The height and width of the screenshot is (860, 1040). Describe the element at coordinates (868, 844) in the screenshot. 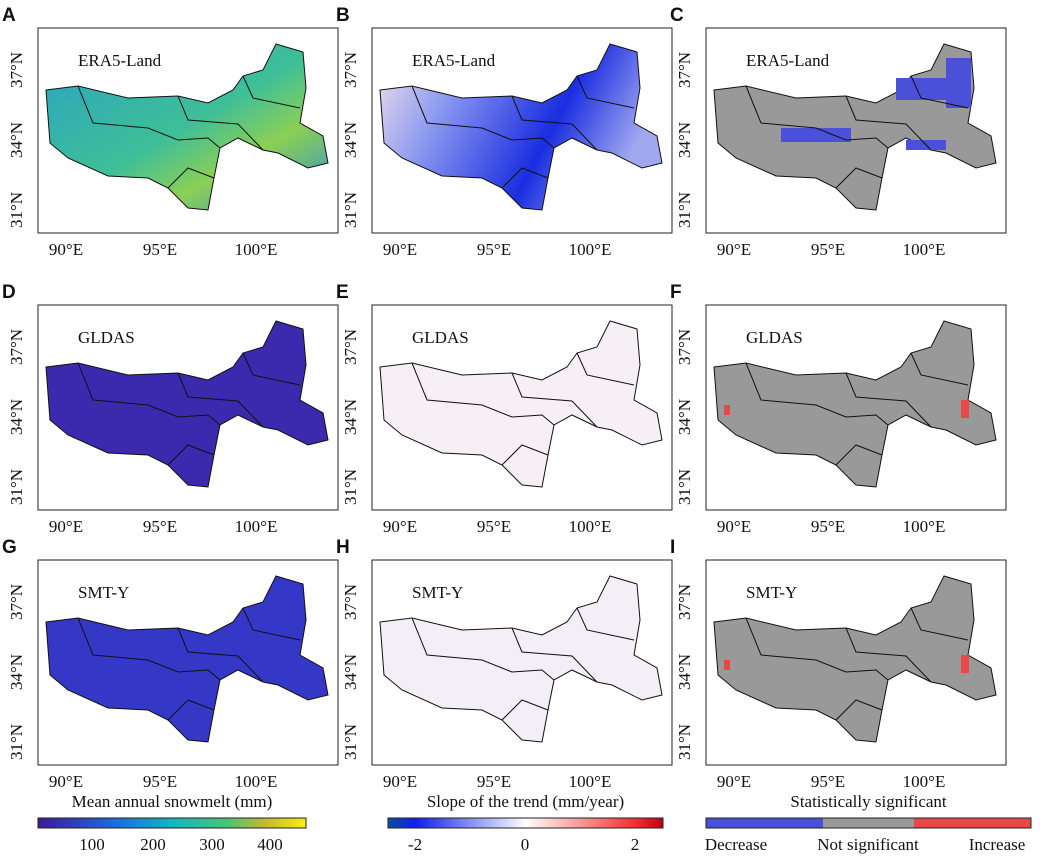

I see `colorbar-tick-label: Not significant` at that location.